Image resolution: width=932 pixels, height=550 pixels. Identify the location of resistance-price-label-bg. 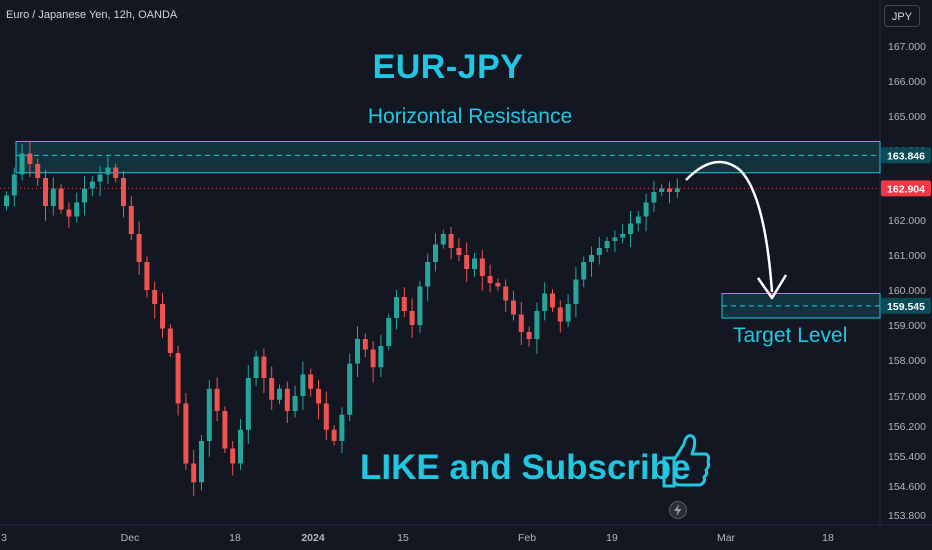
(906, 155).